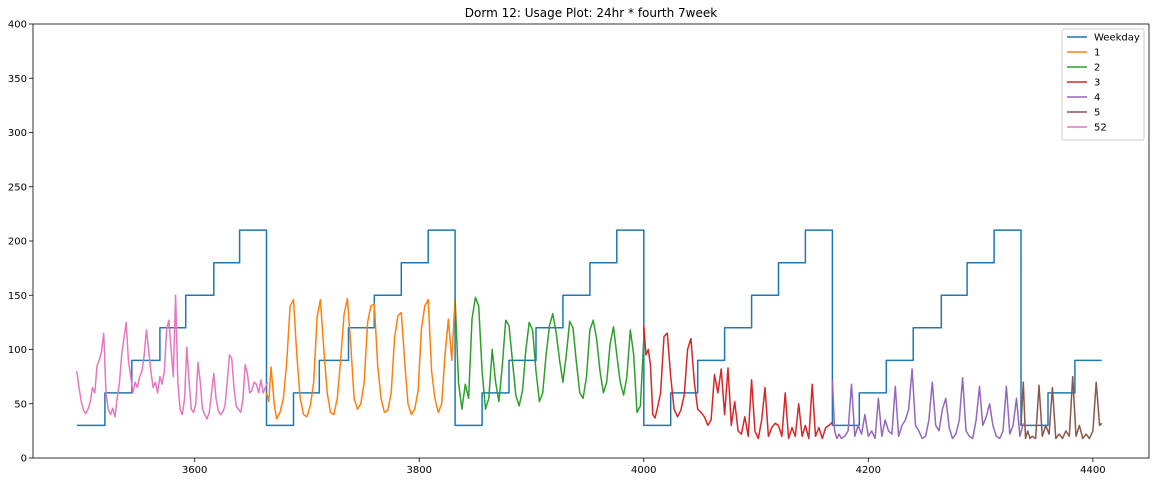 This screenshot has width=1159, height=482. What do you see at coordinates (1097, 83) in the screenshot?
I see `legend-label: 3` at bounding box center [1097, 83].